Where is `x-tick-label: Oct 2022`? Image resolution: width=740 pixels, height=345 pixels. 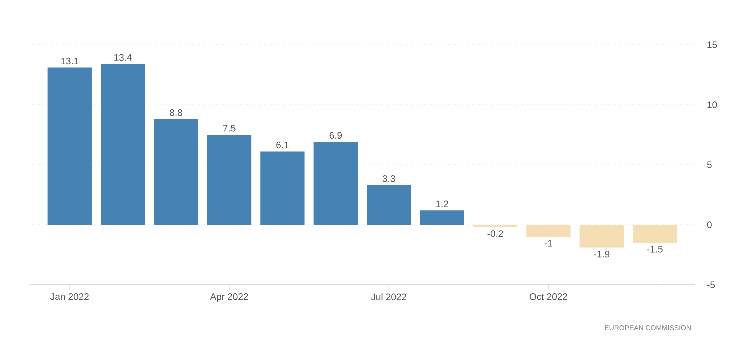 x-tick-label: Oct 2022 is located at coordinates (549, 297).